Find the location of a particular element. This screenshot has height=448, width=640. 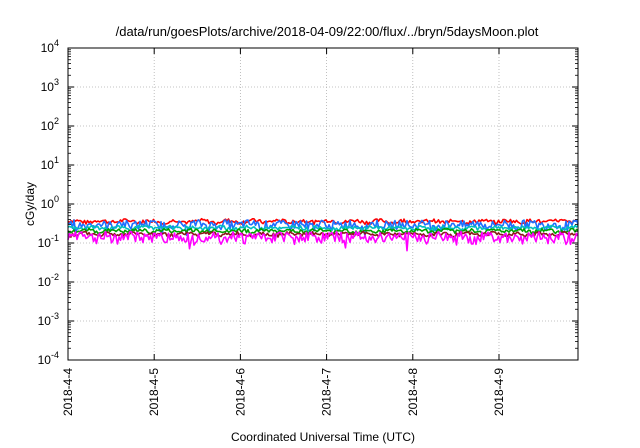

x-tick-label: 2018-4-4 is located at coordinates (68, 392).